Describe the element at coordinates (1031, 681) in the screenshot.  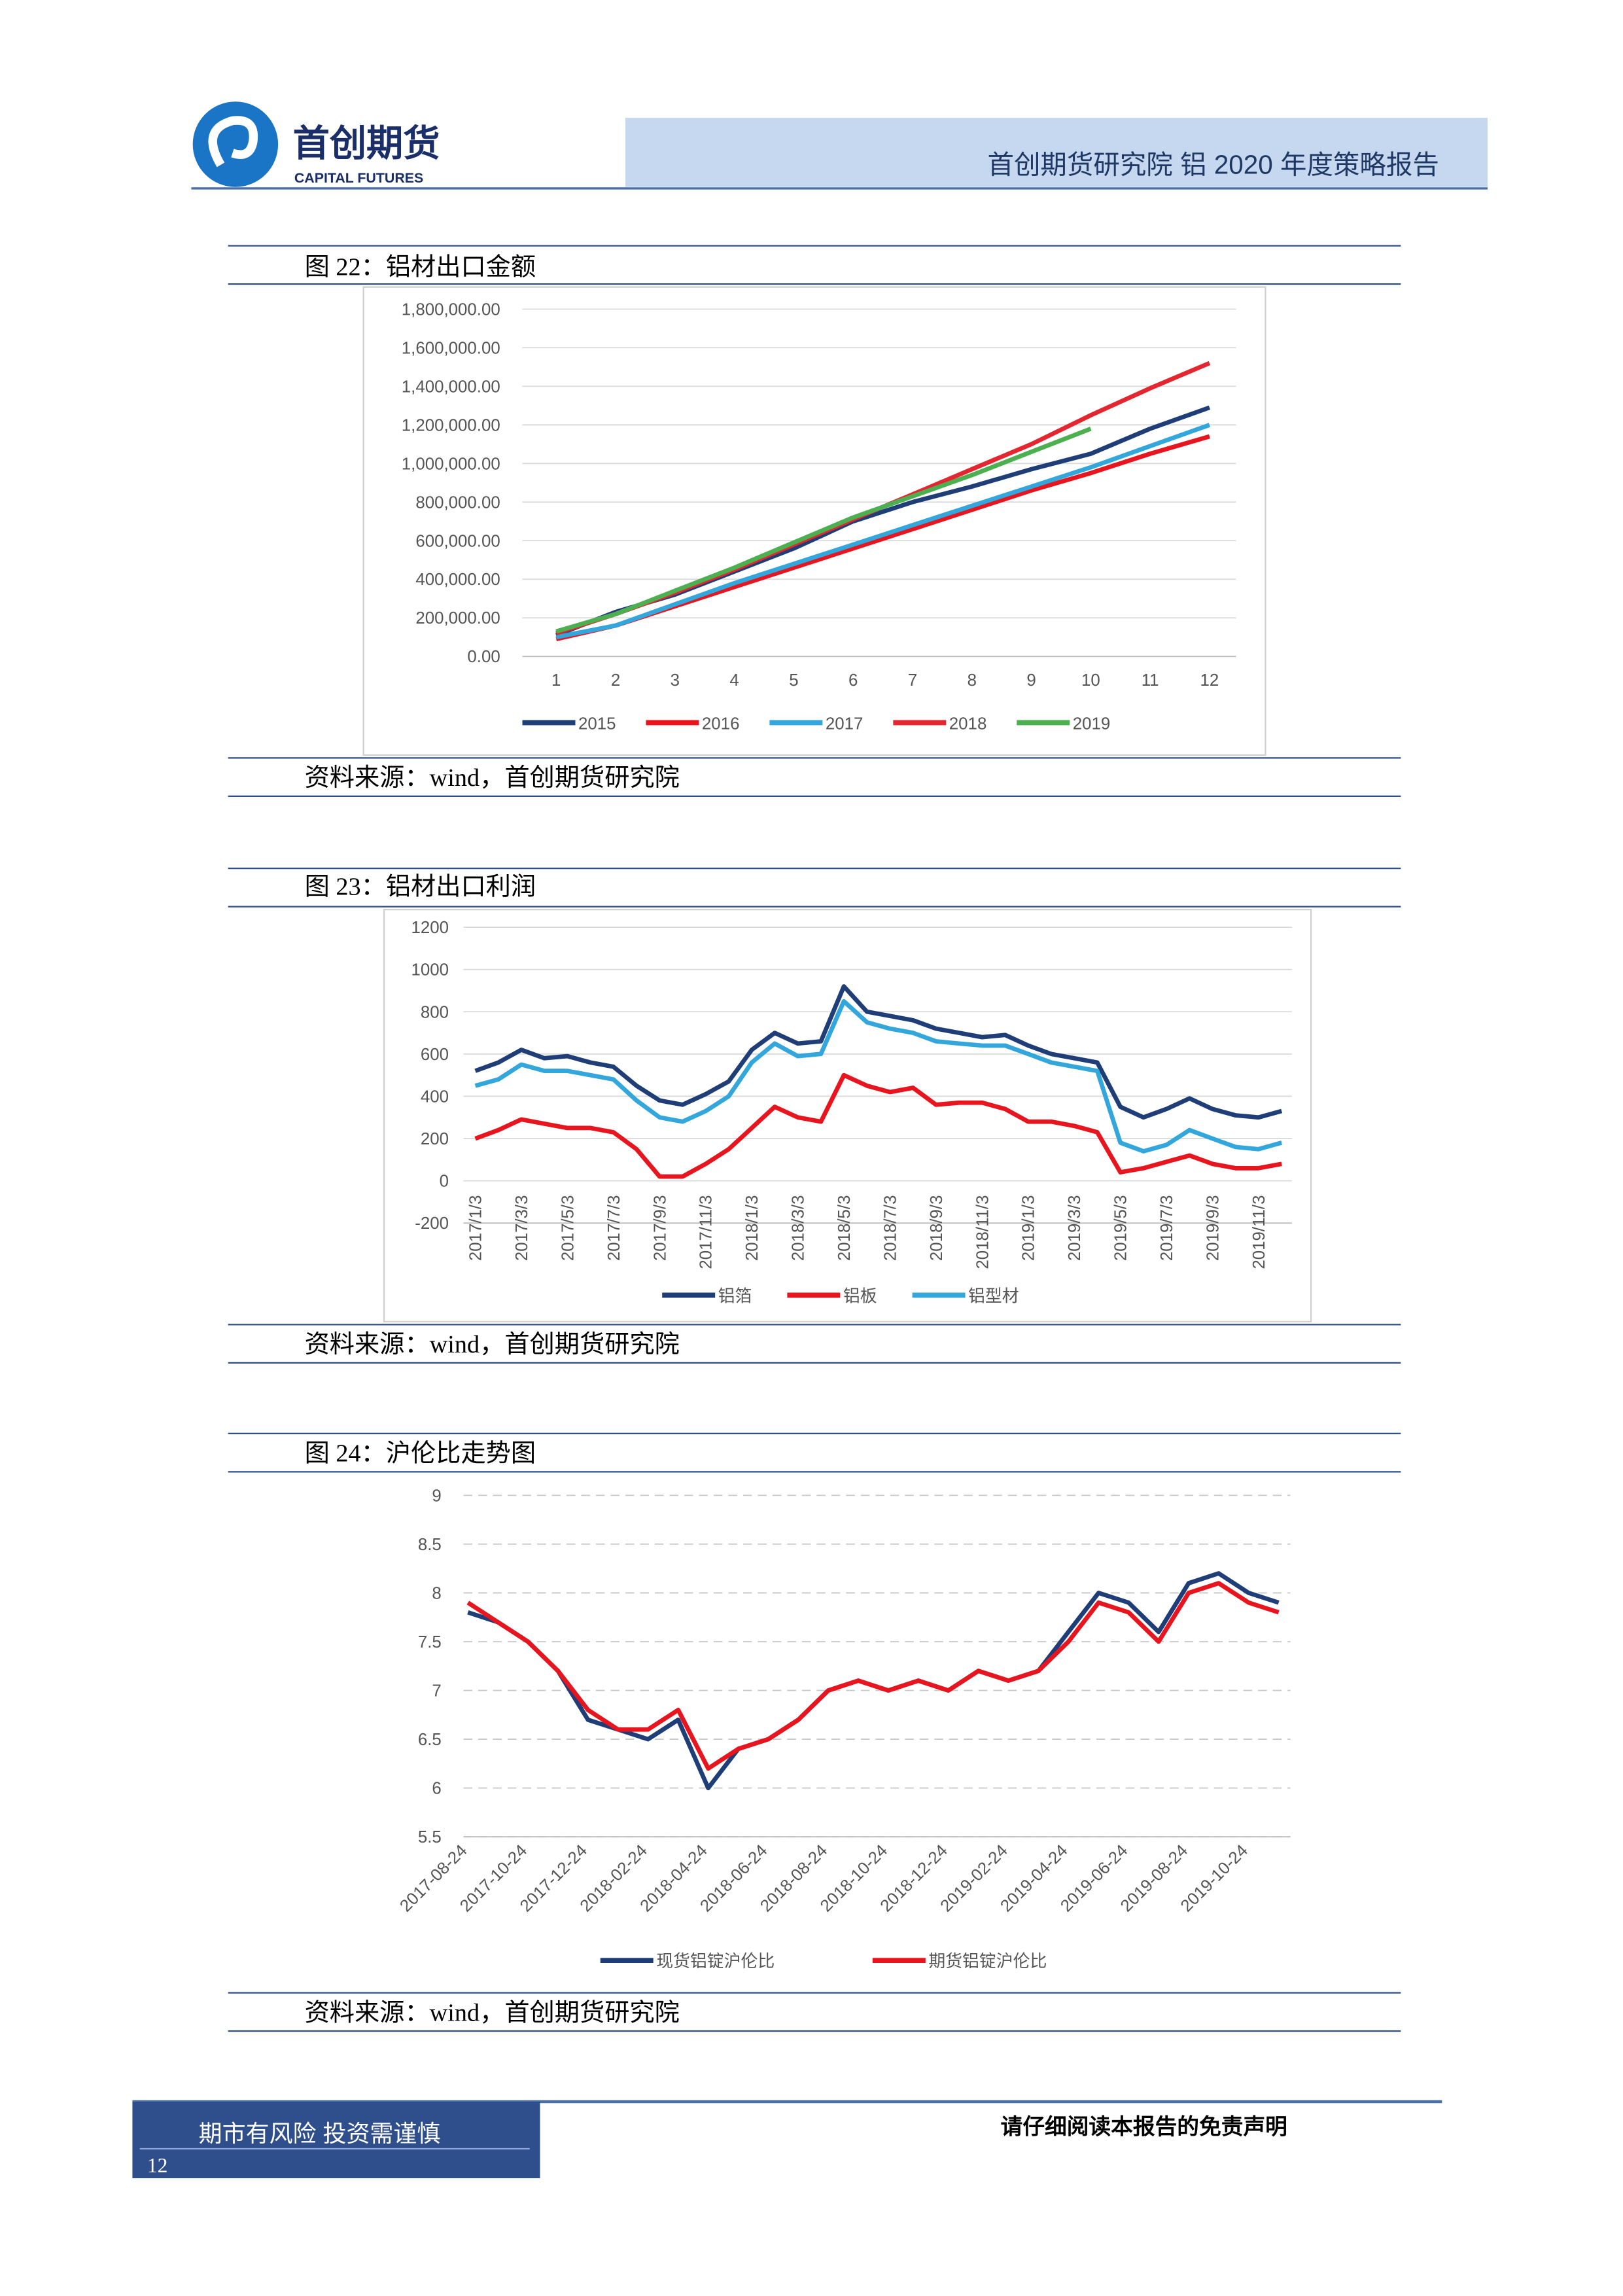
I see `x-tick-label: 9` at that location.